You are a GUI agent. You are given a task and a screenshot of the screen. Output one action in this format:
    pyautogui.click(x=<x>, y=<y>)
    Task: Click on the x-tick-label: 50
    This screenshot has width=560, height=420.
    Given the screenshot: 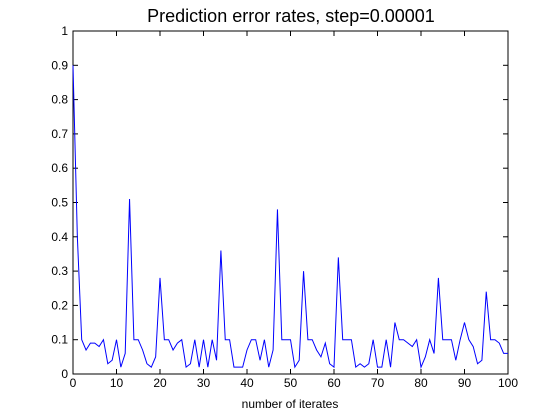 What is the action you would take?
    pyautogui.click(x=291, y=383)
    